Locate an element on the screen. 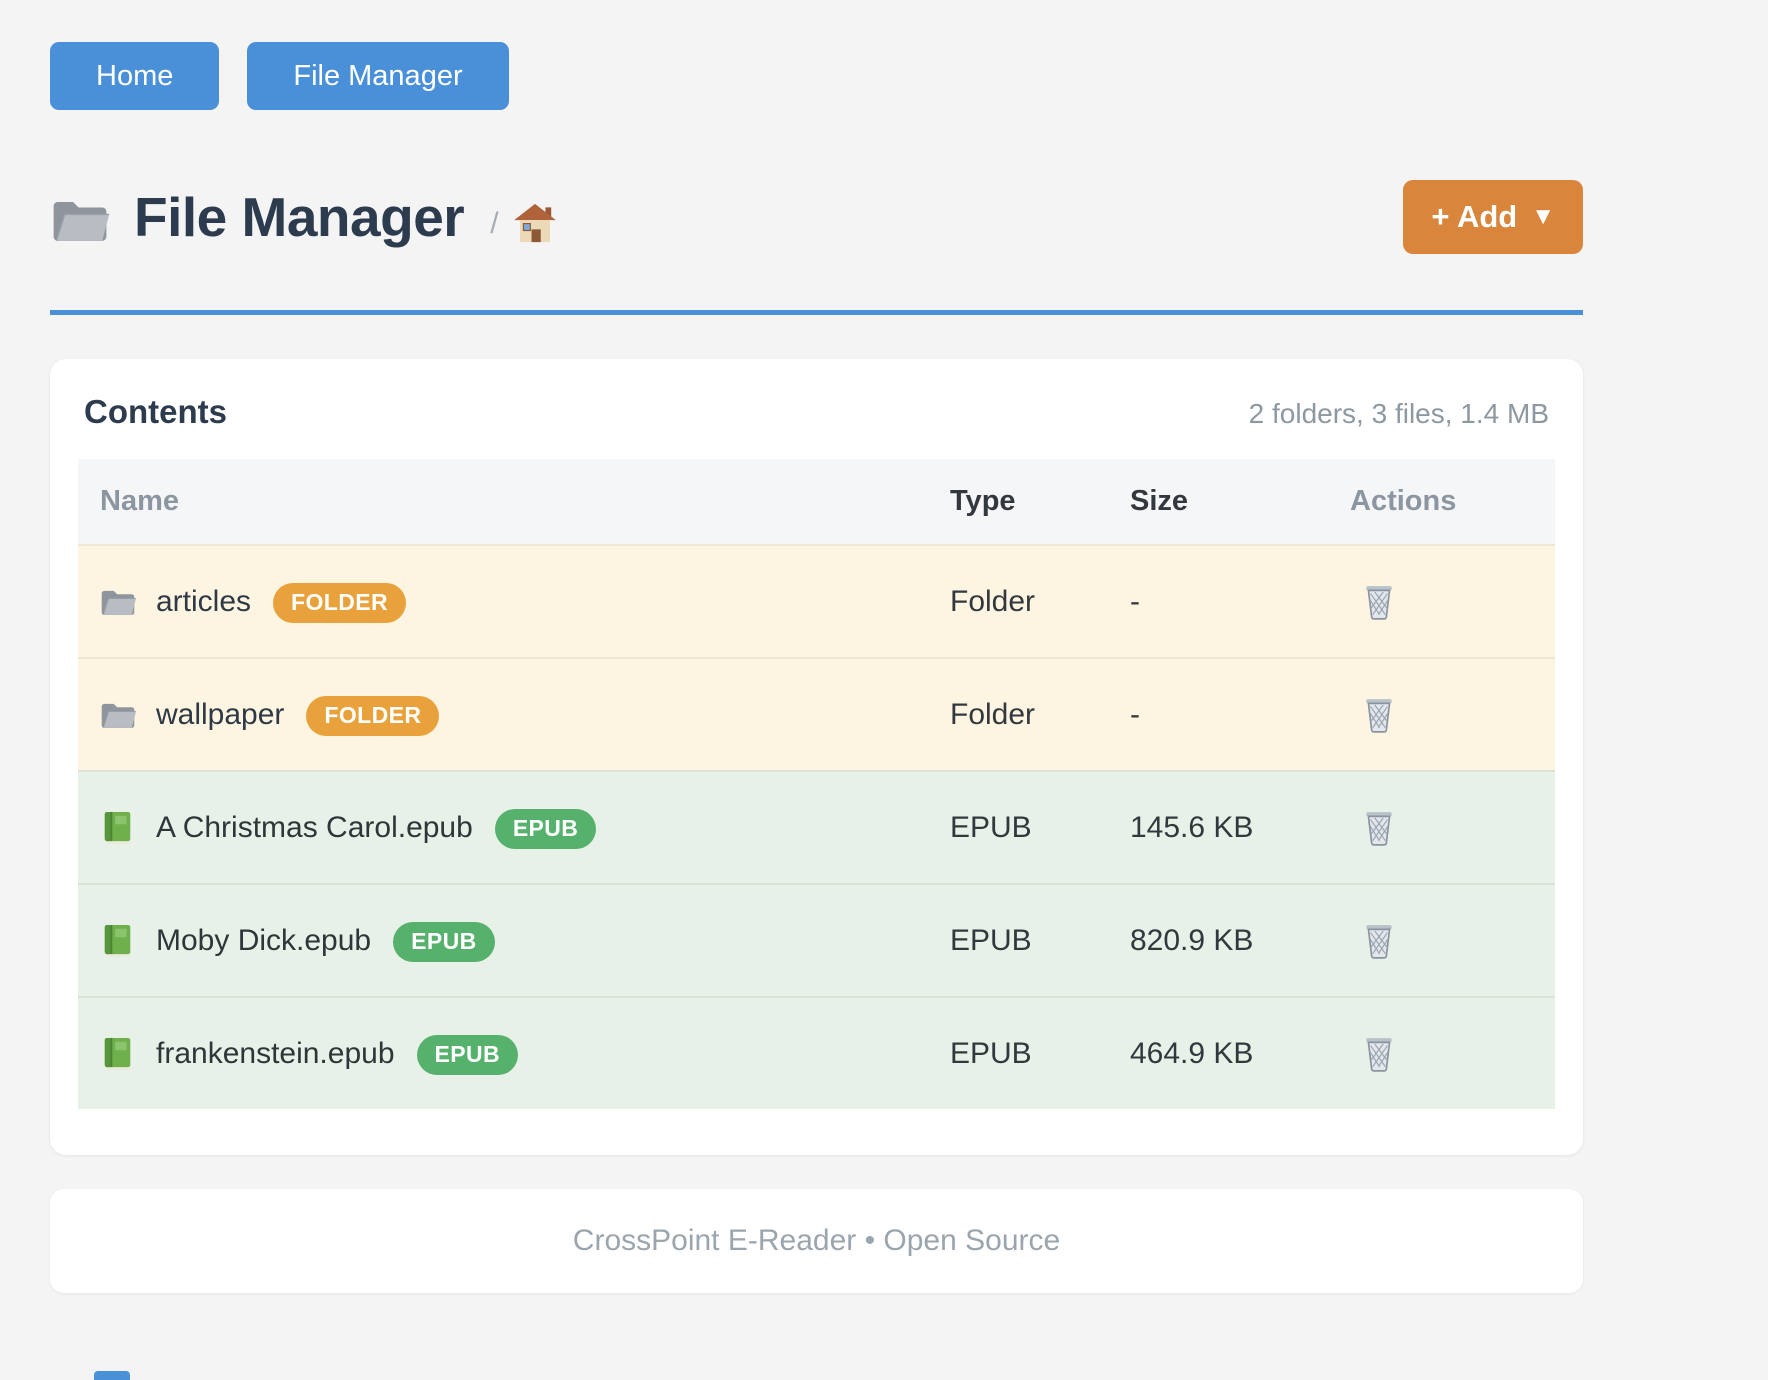 The height and width of the screenshot is (1380, 1768). page-title: File Manager is located at coordinates (299, 217).